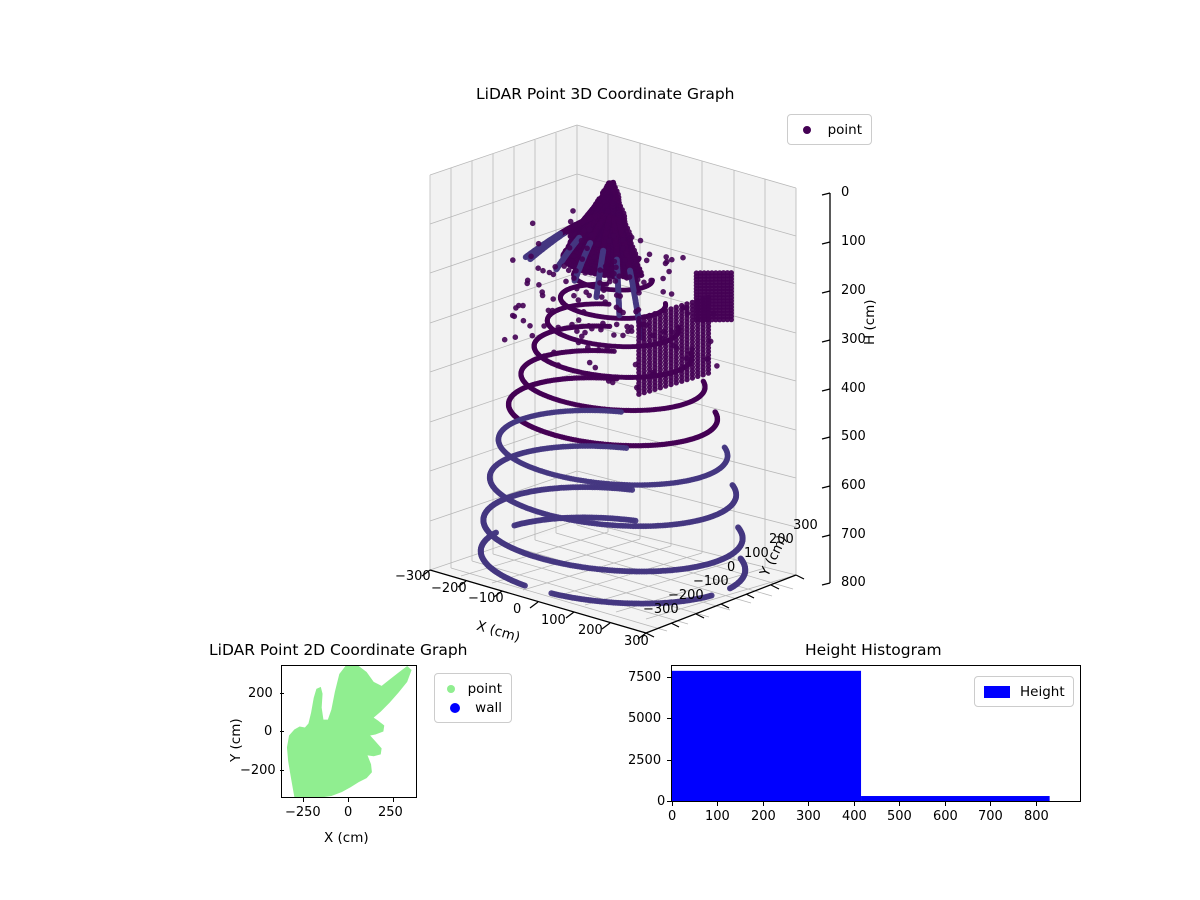 This screenshot has width=1200, height=900. Describe the element at coordinates (590, 630) in the screenshot. I see `scatter3d-xtick-5: 200` at that location.